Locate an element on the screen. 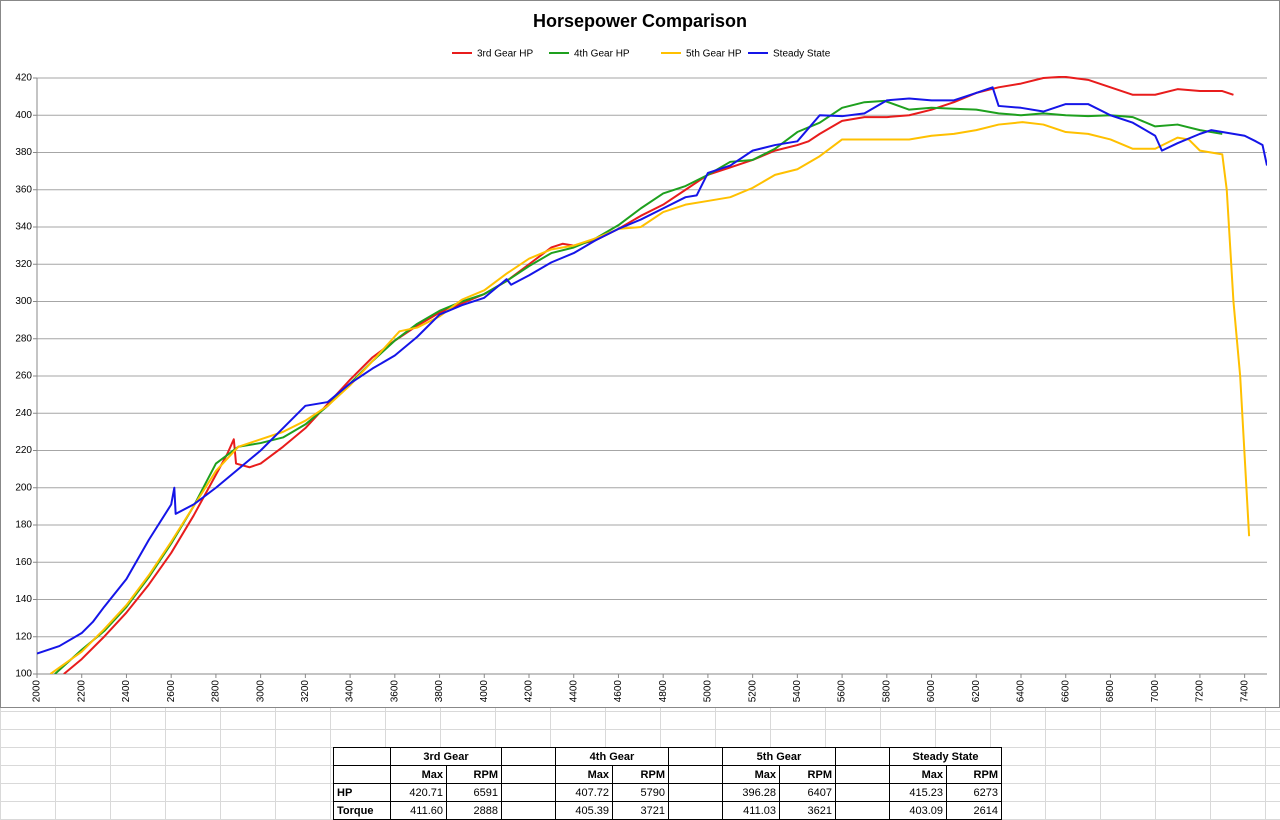 This screenshot has height=820, width=1280. y-tick-label: 180 is located at coordinates (23, 525).